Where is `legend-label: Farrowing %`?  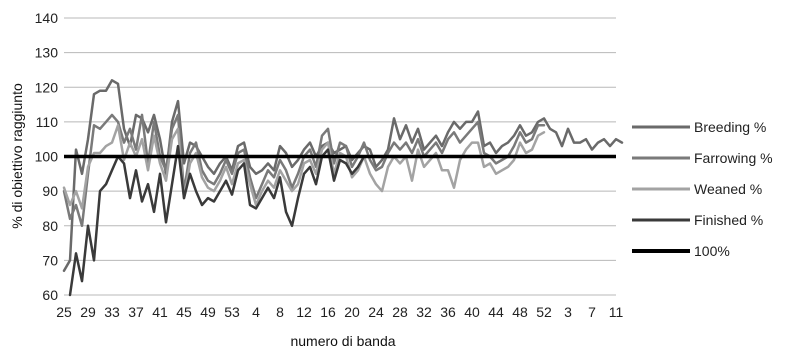 legend-label: Farrowing % is located at coordinates (733, 158).